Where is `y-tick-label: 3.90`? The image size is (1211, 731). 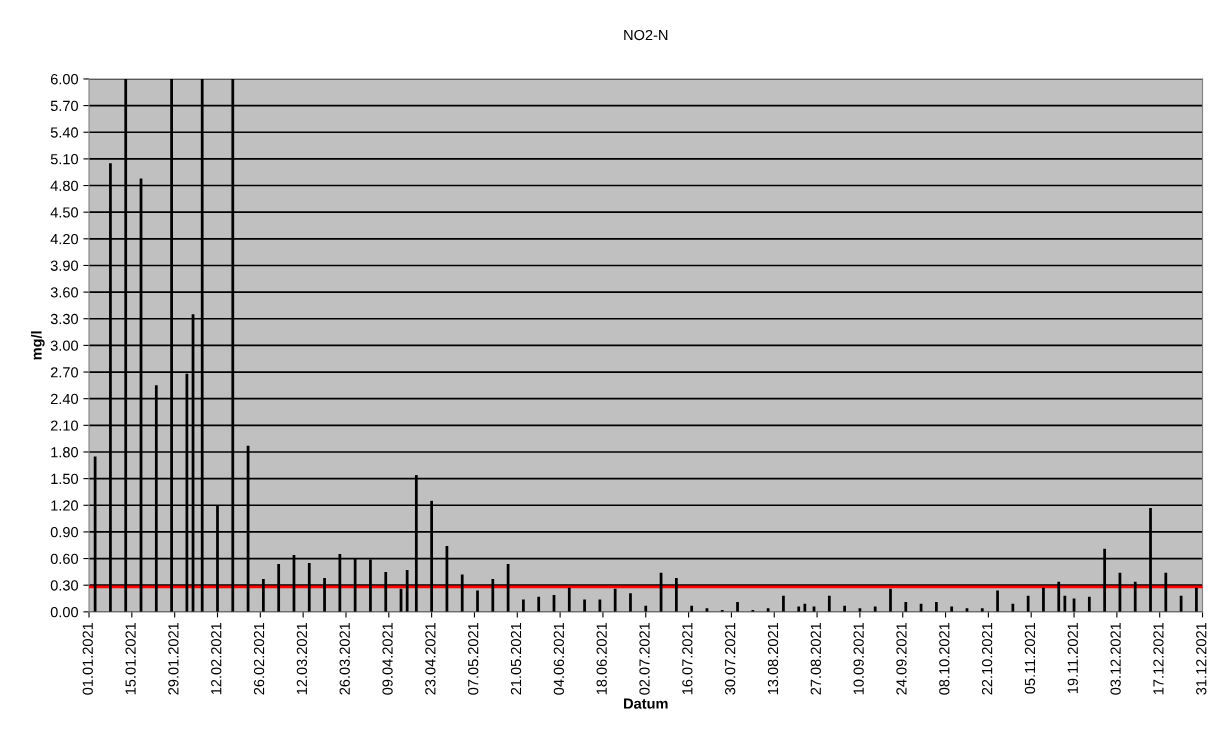 y-tick-label: 3.90 is located at coordinates (64, 265).